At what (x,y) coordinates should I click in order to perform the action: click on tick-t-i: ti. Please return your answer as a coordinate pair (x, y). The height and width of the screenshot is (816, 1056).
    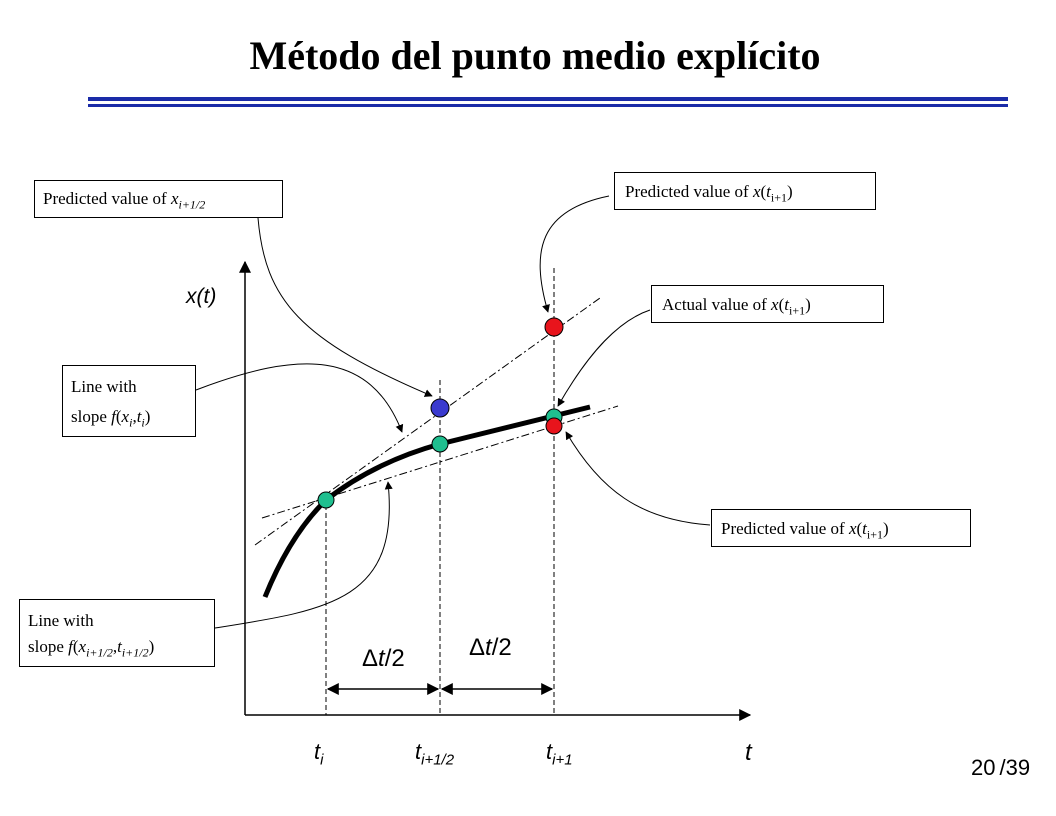
    Looking at the image, I should click on (319, 754).